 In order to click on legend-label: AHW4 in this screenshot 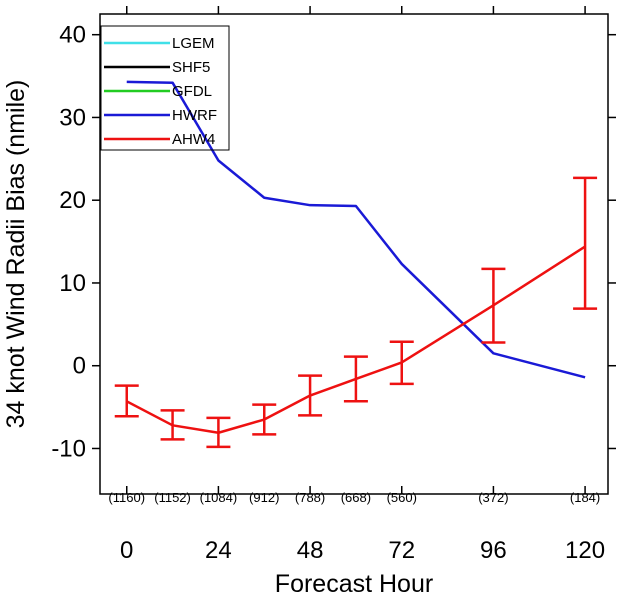, I will do `click(193, 139)`.